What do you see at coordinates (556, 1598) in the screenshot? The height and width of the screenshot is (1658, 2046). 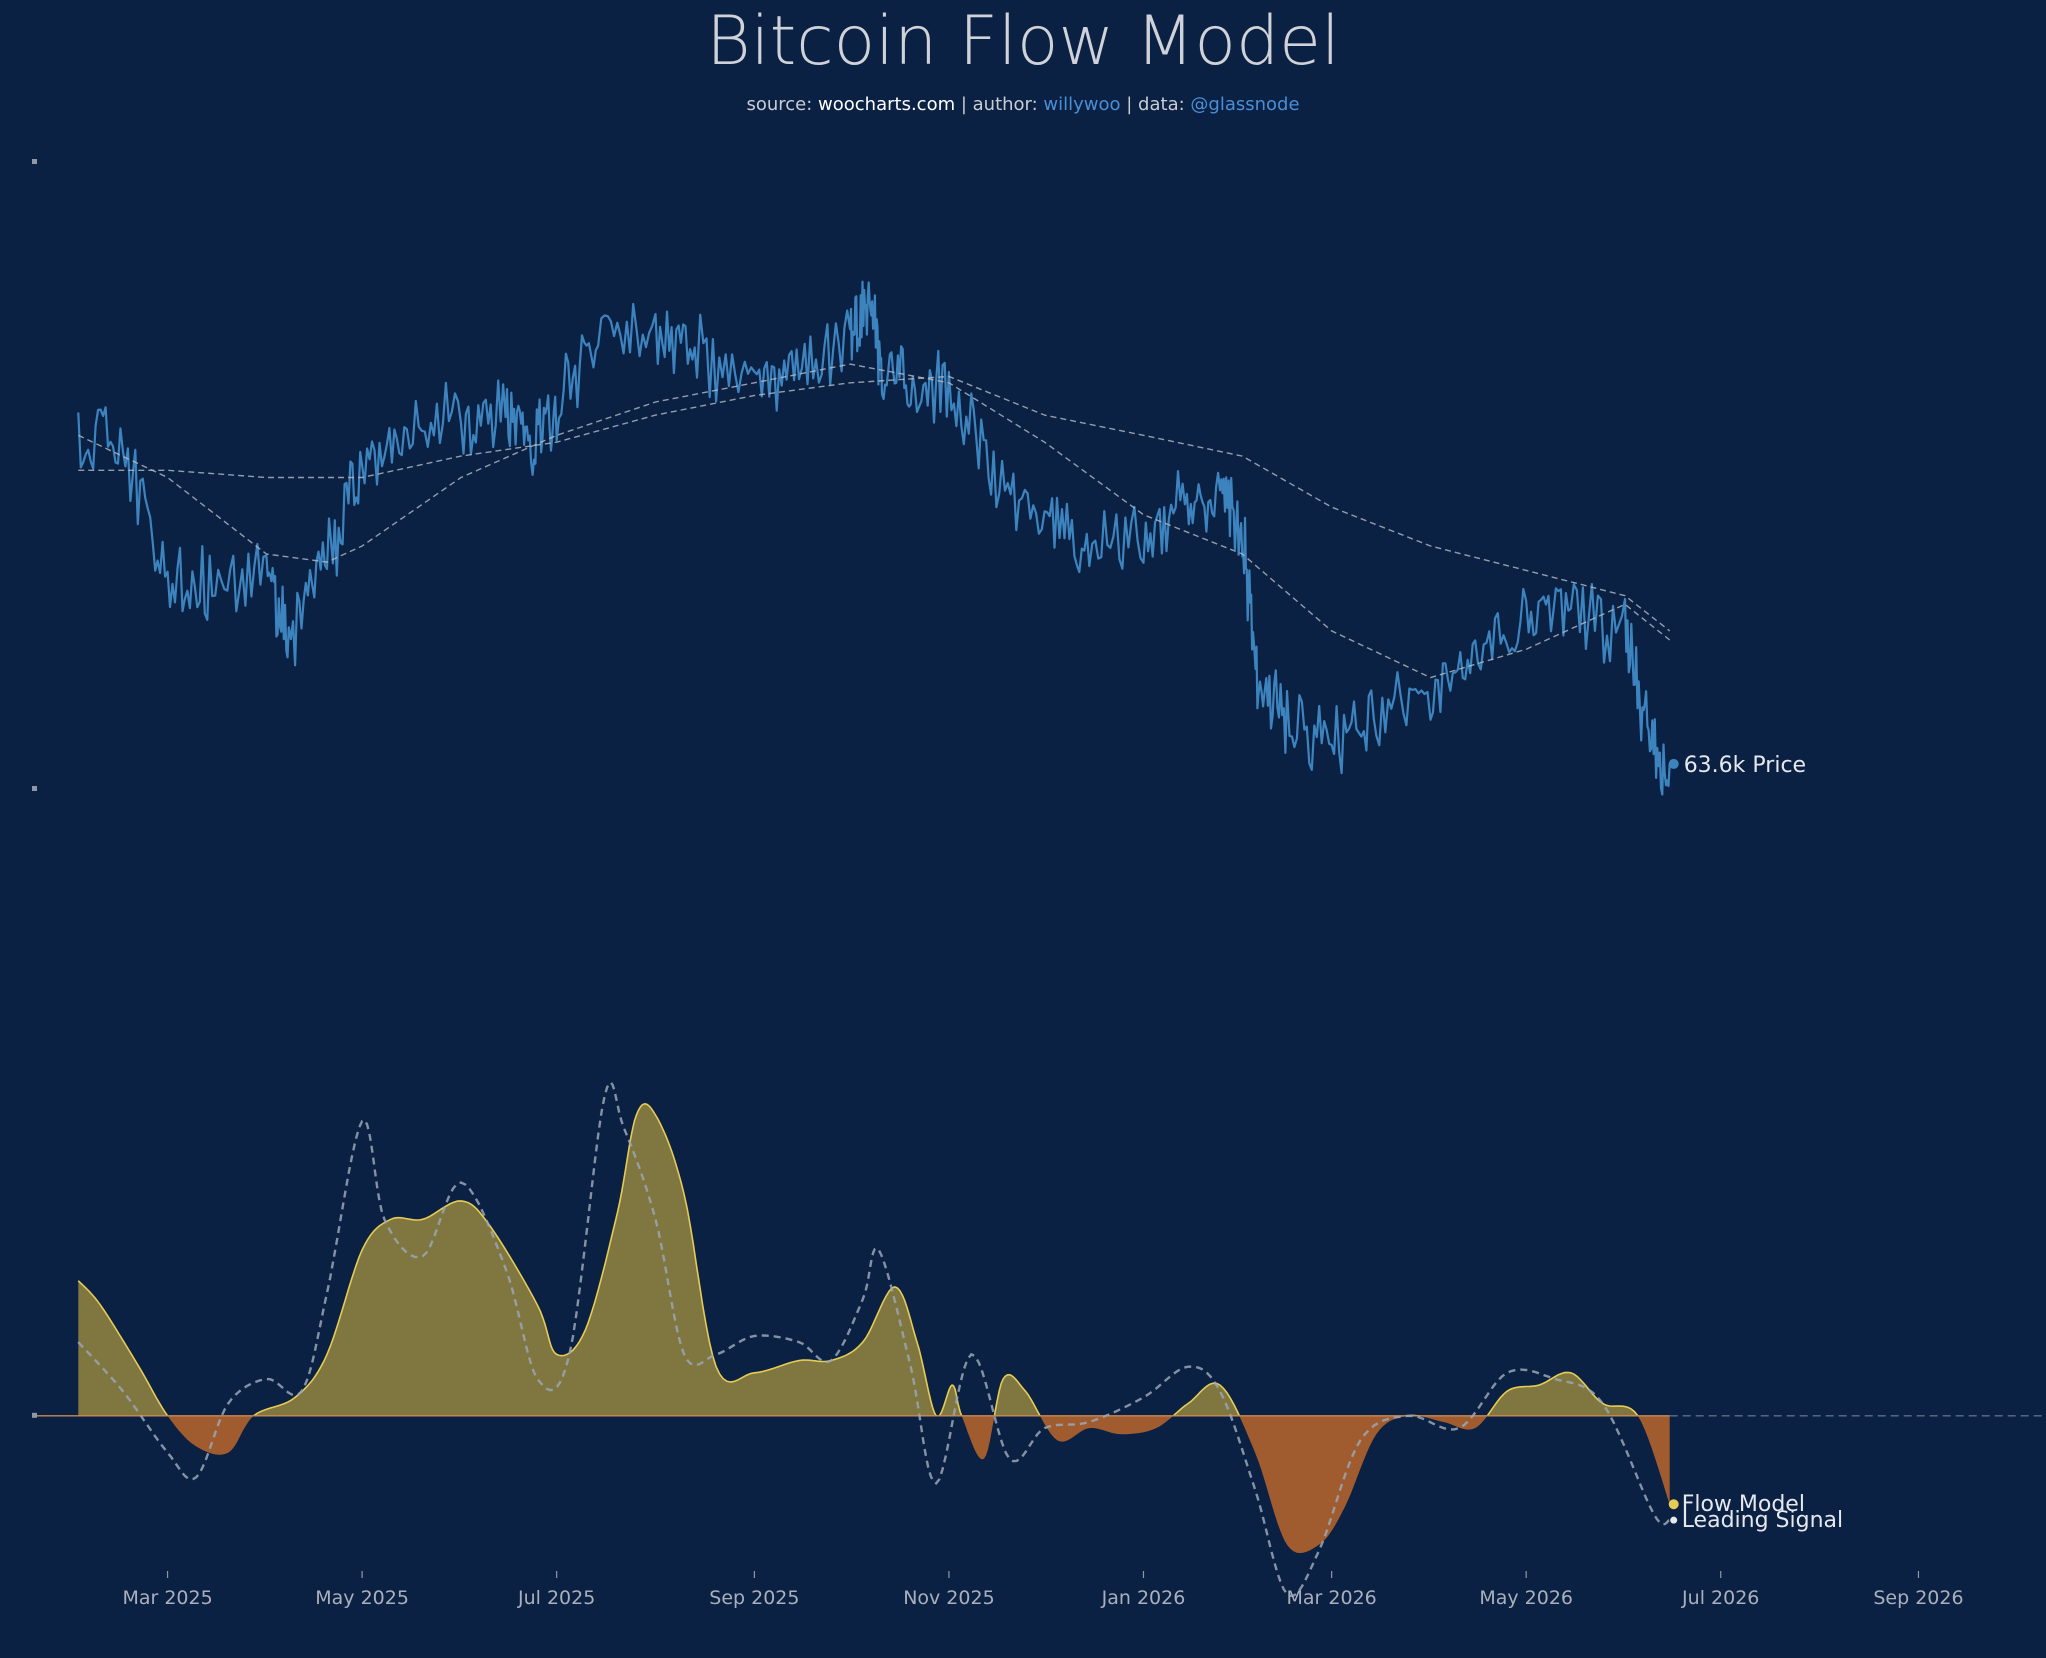 I see `x-tick-label: Jul 2025` at bounding box center [556, 1598].